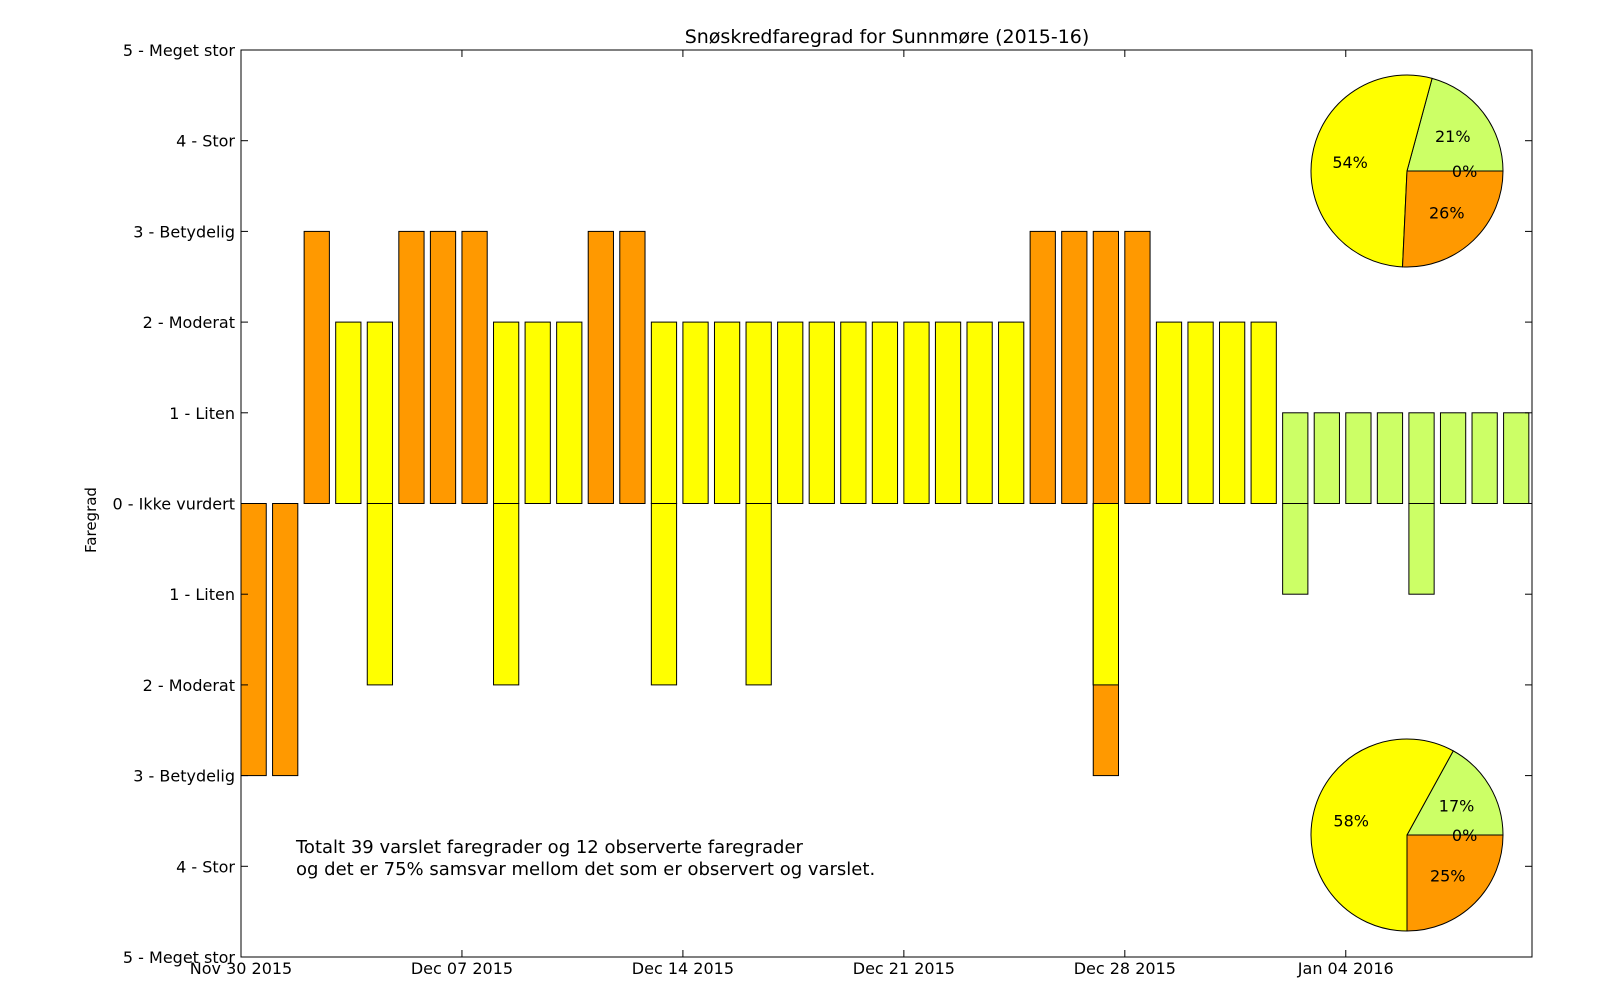 The height and width of the screenshot is (1000, 1600). Describe the element at coordinates (887, 37) in the screenshot. I see `chart-title: Snøskredfaregrad for Sunnmøre (2015-16)` at that location.